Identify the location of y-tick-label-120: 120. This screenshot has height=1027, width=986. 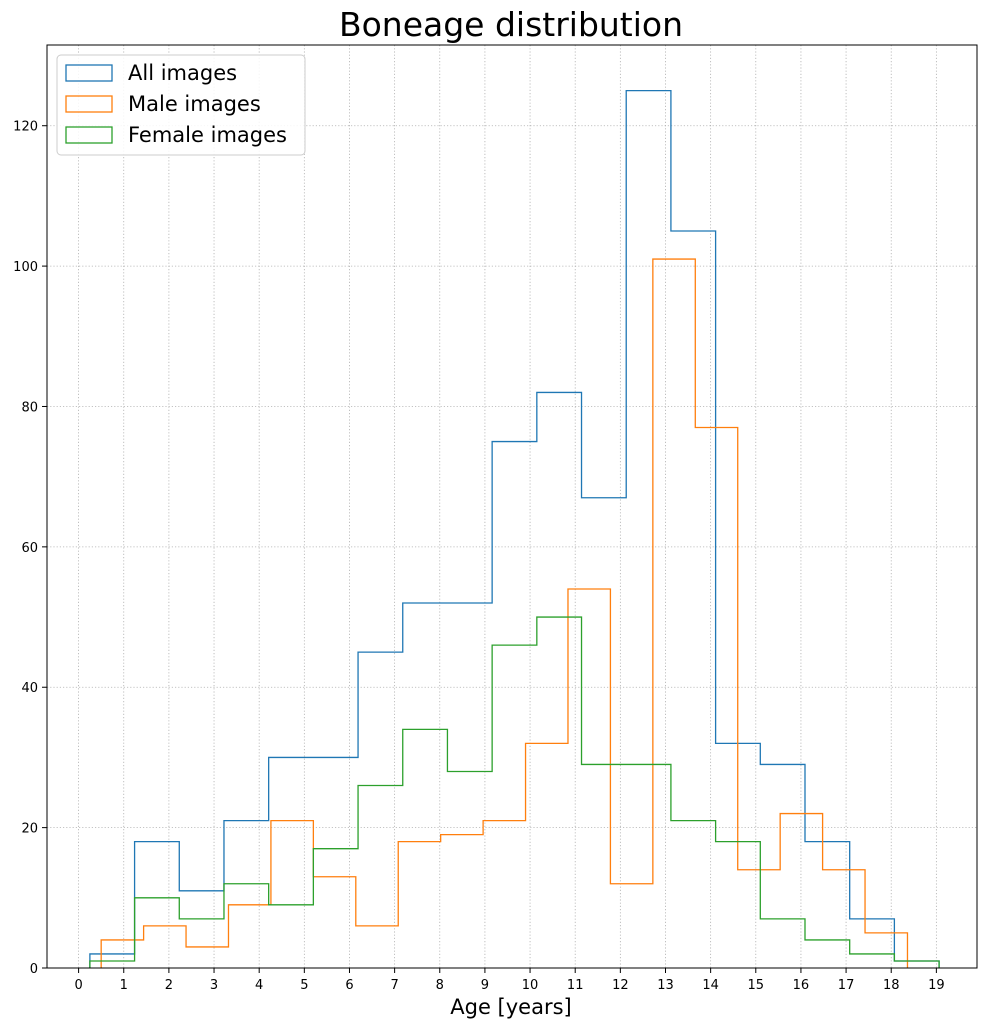
(25, 127).